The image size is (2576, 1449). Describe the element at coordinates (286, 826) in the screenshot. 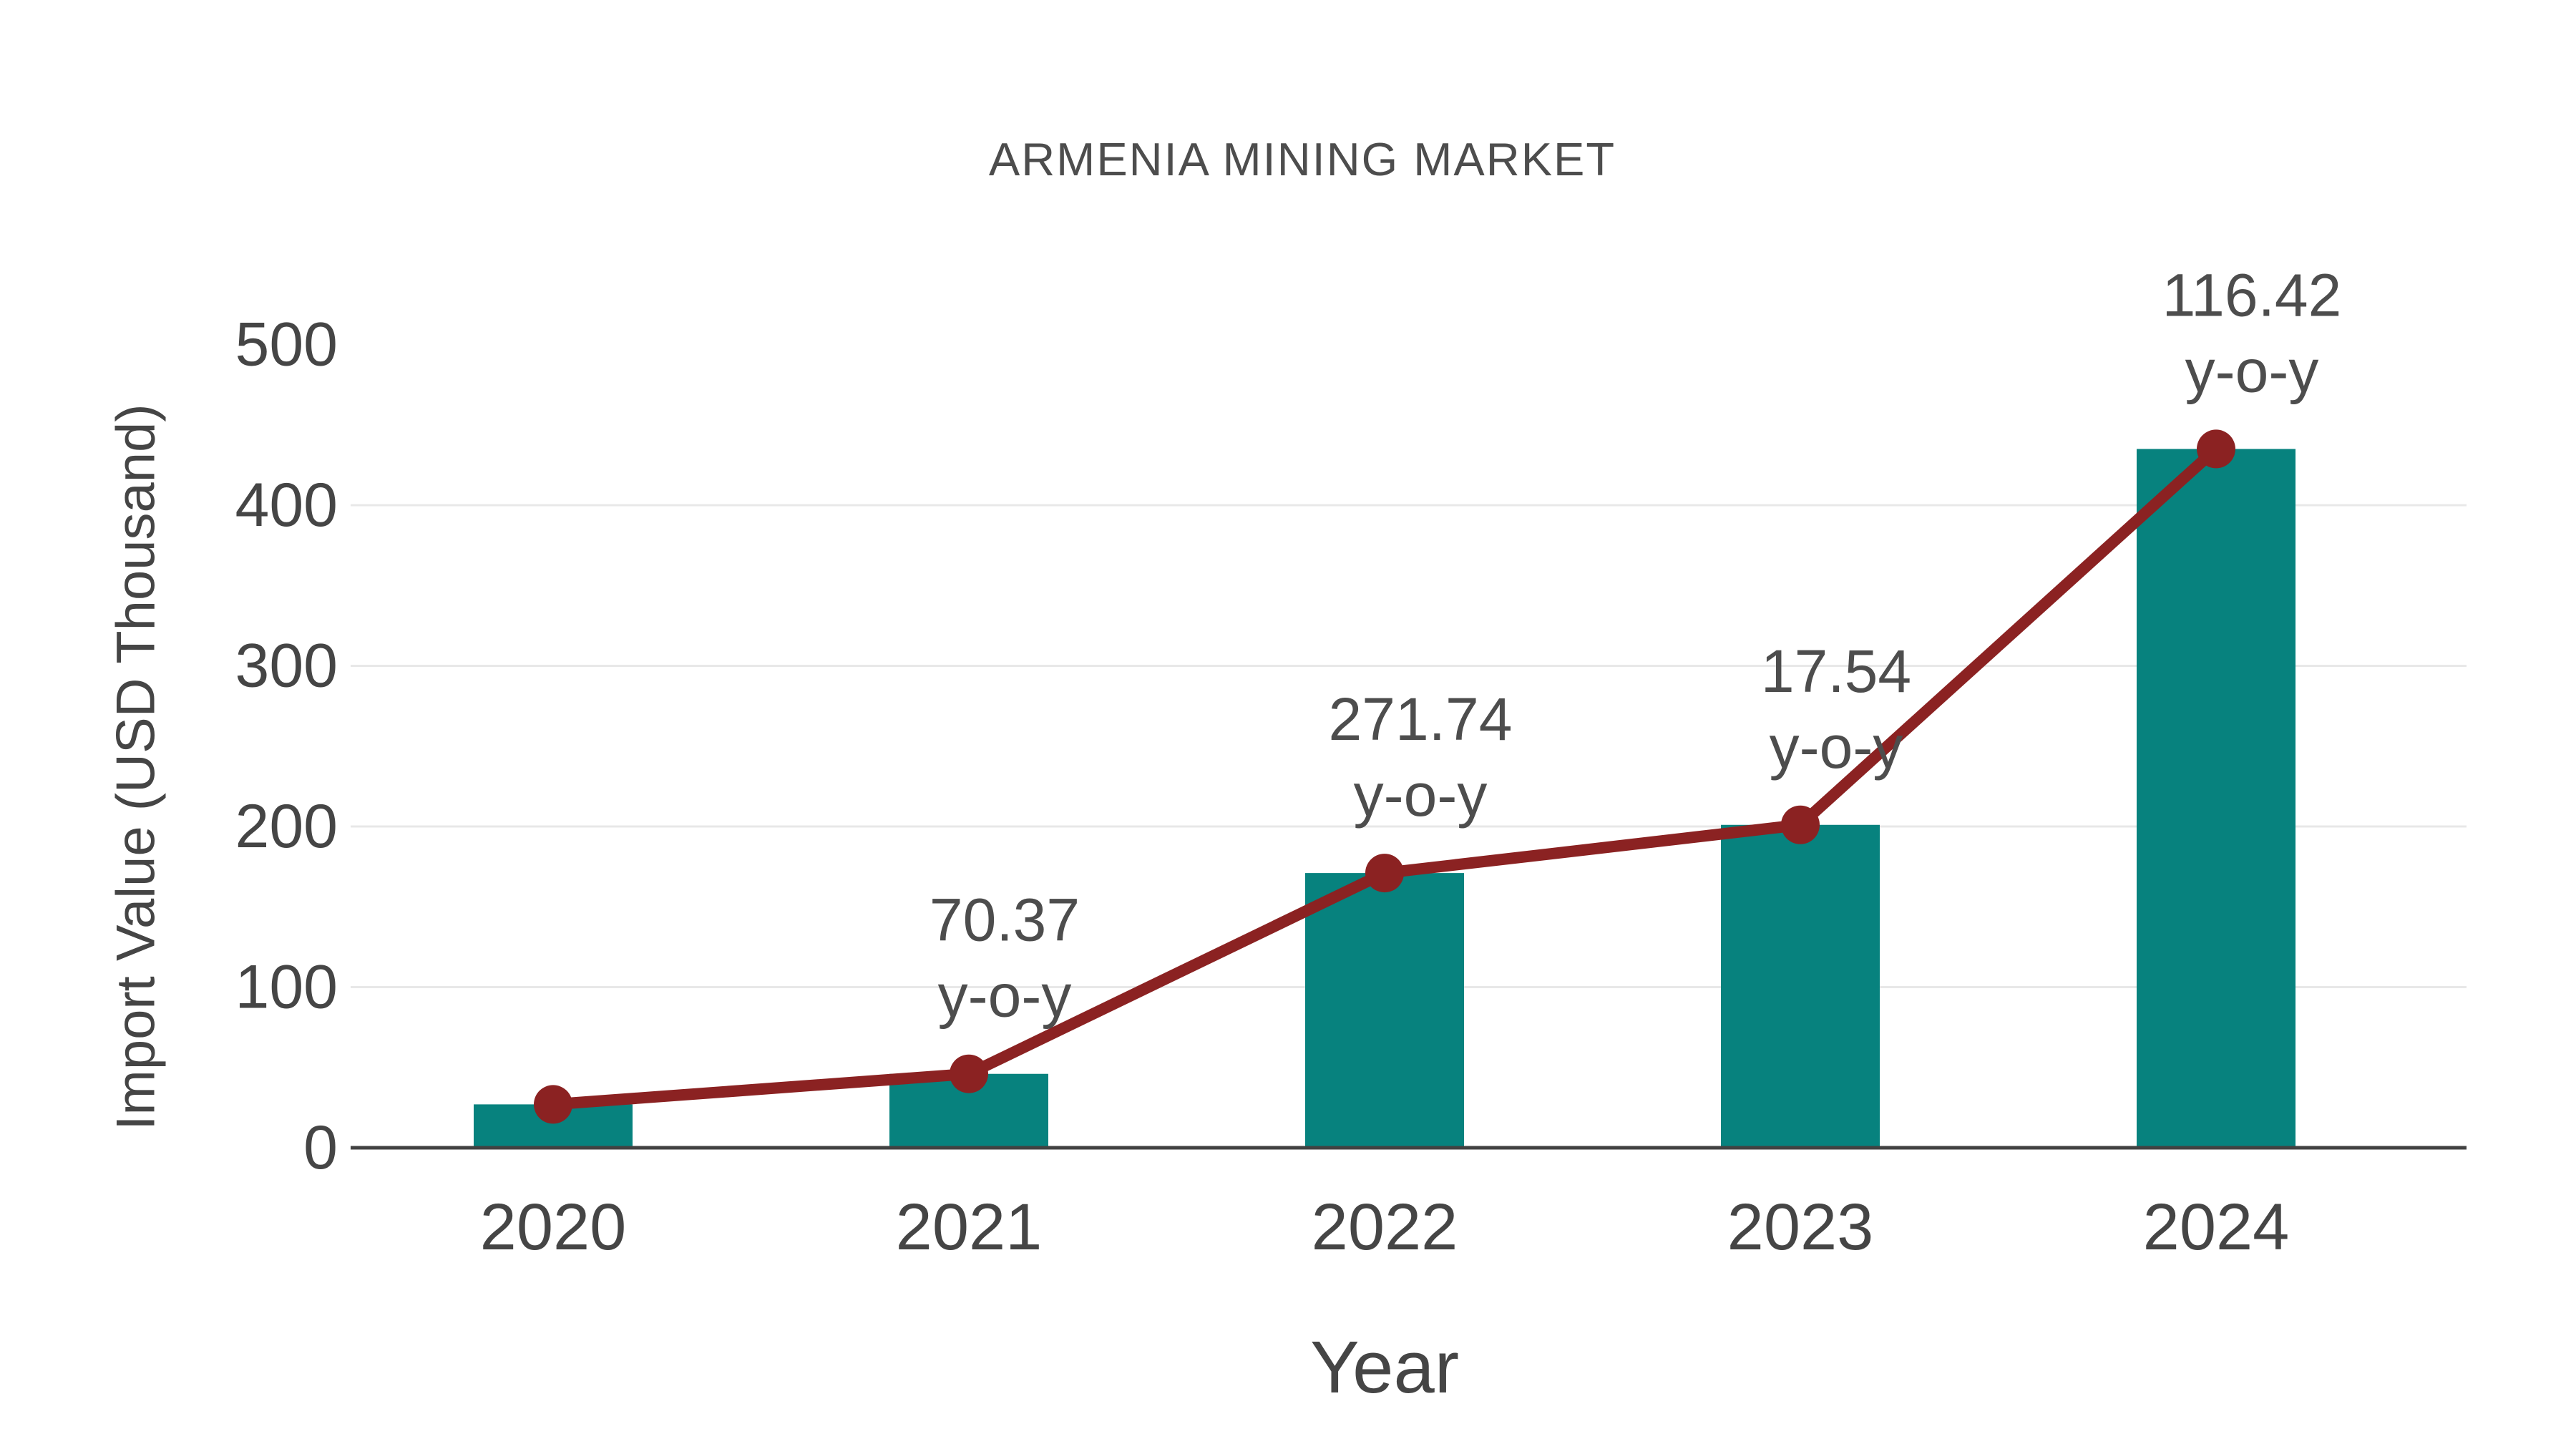

I see `y-tick-label: 200` at that location.